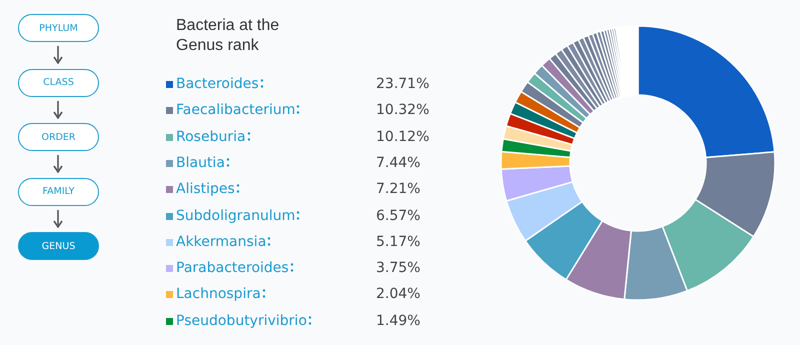 The image size is (800, 345). Describe the element at coordinates (241, 320) in the screenshot. I see `legend-label: Pseudobutyrivibrio` at that location.